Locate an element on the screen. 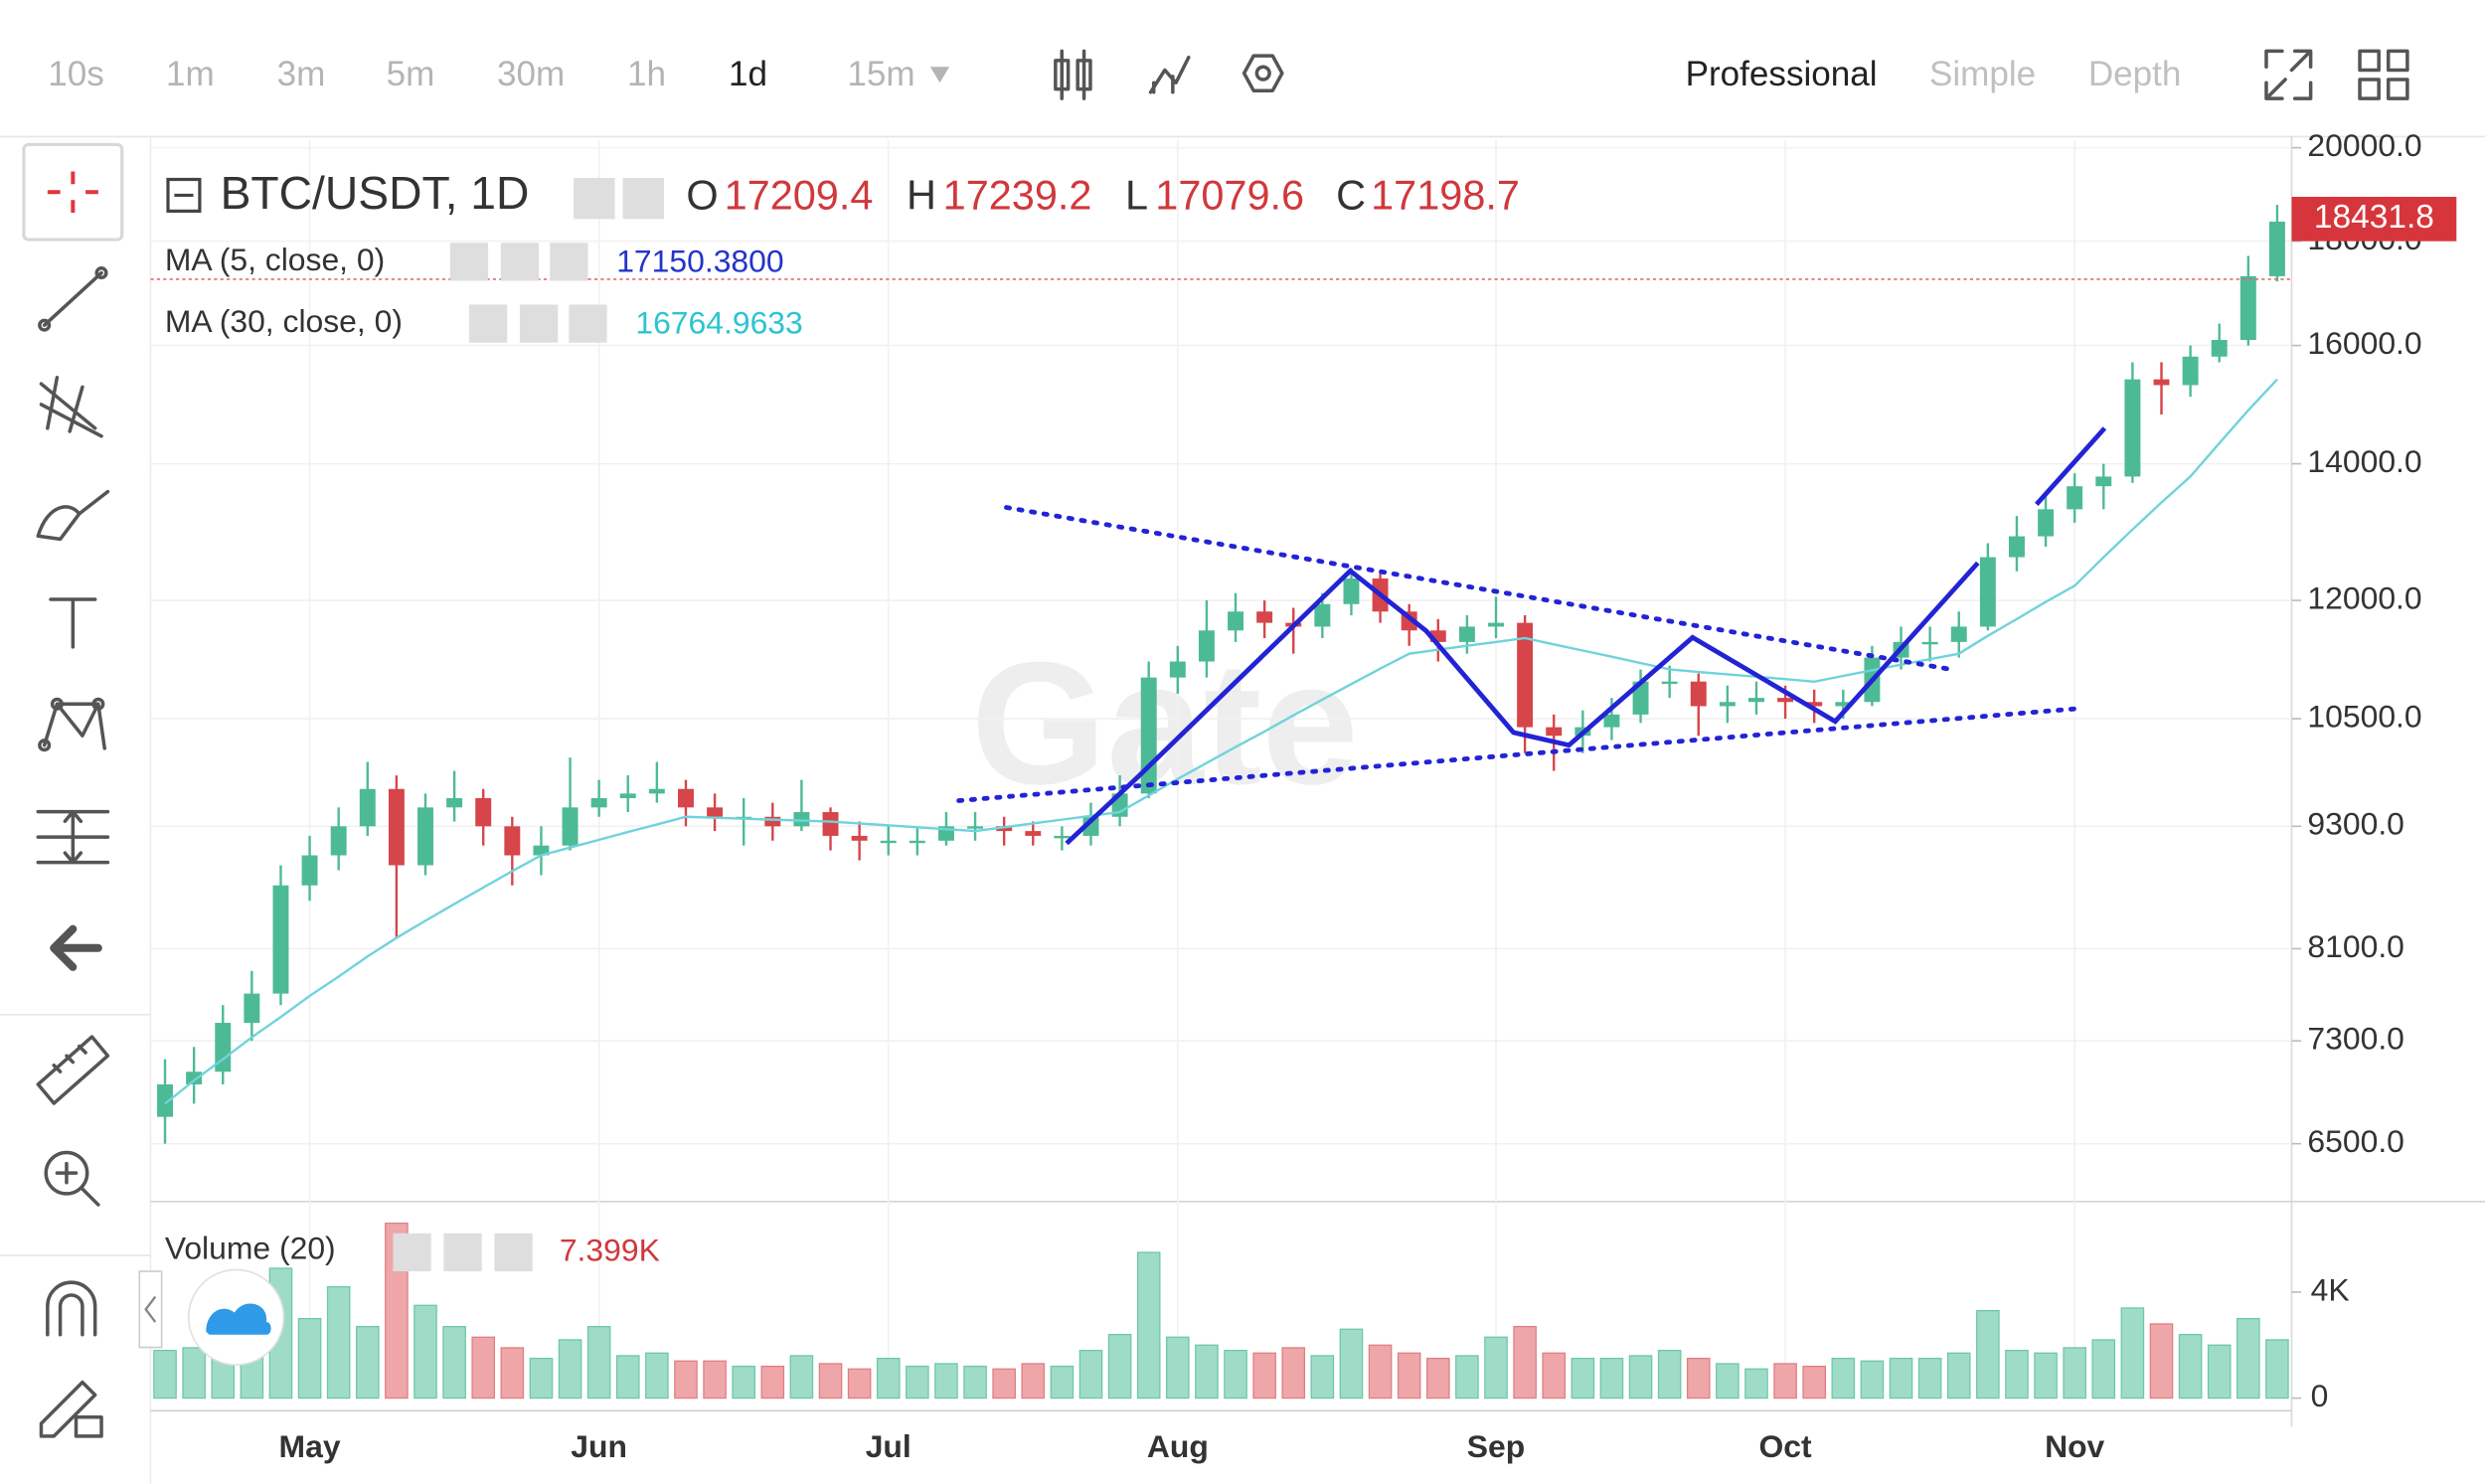 This screenshot has width=2485, height=1484. interval: 5m is located at coordinates (411, 74).